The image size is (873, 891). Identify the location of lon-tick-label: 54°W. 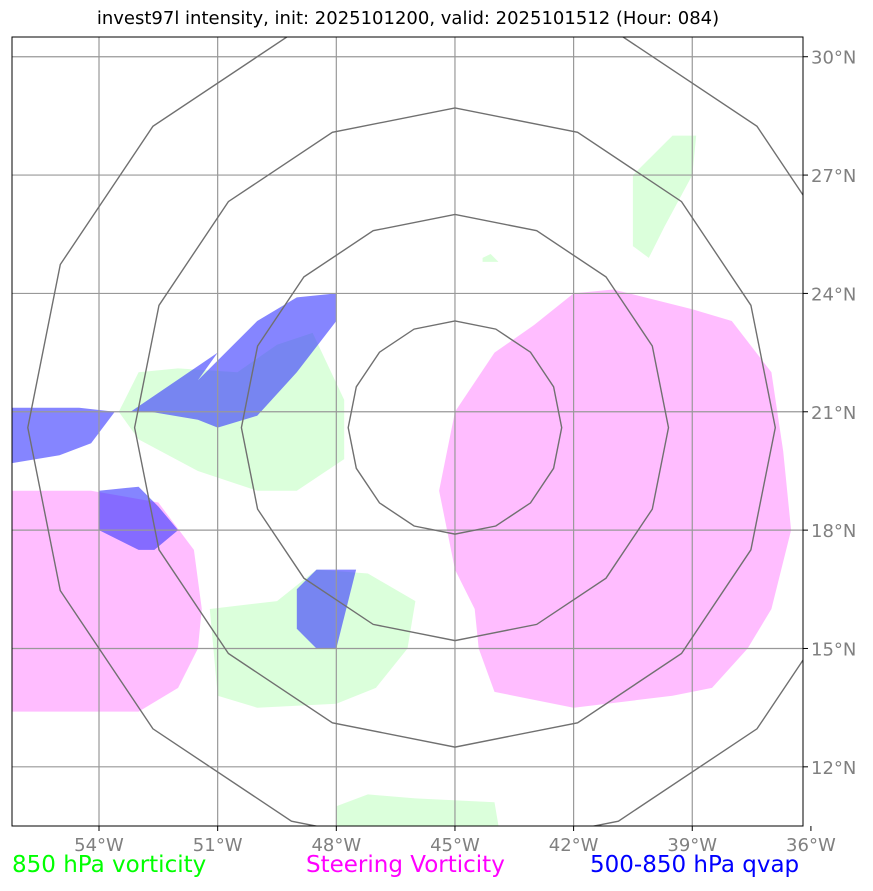
(99, 845).